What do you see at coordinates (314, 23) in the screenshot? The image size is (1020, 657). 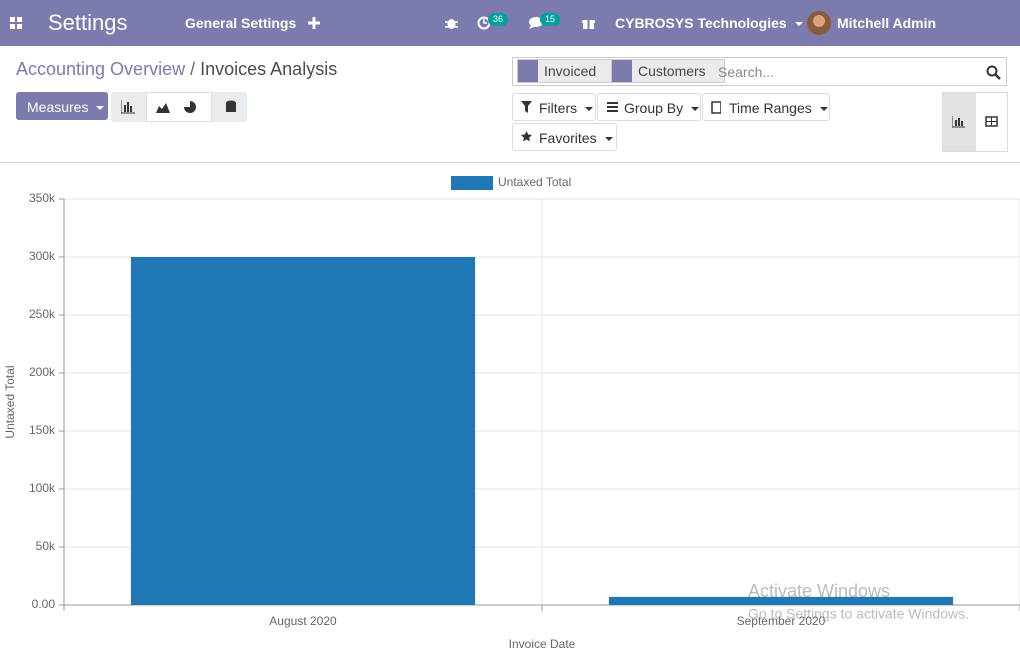 I see `new-icon` at bounding box center [314, 23].